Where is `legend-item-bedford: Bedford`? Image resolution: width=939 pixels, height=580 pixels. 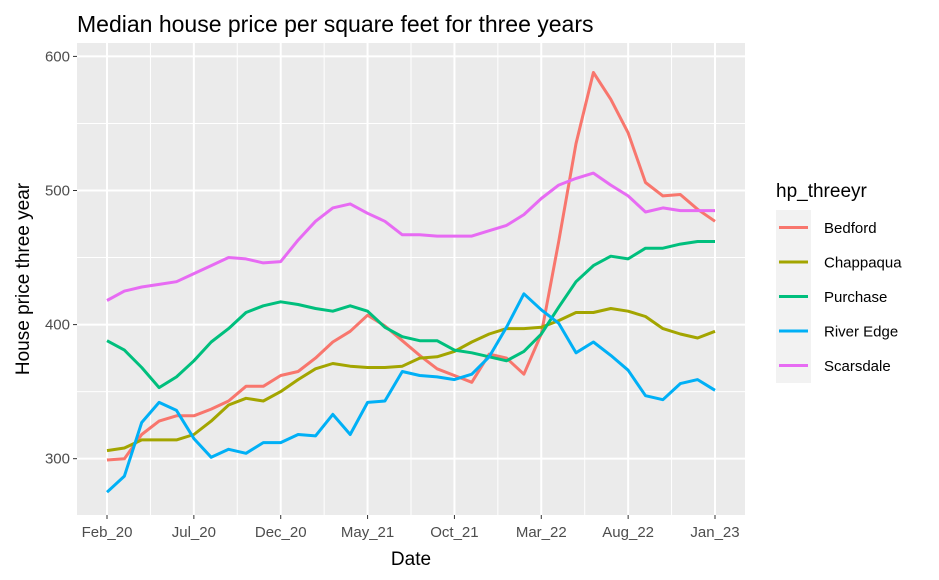
legend-item-bedford: Bedford is located at coordinates (826, 227).